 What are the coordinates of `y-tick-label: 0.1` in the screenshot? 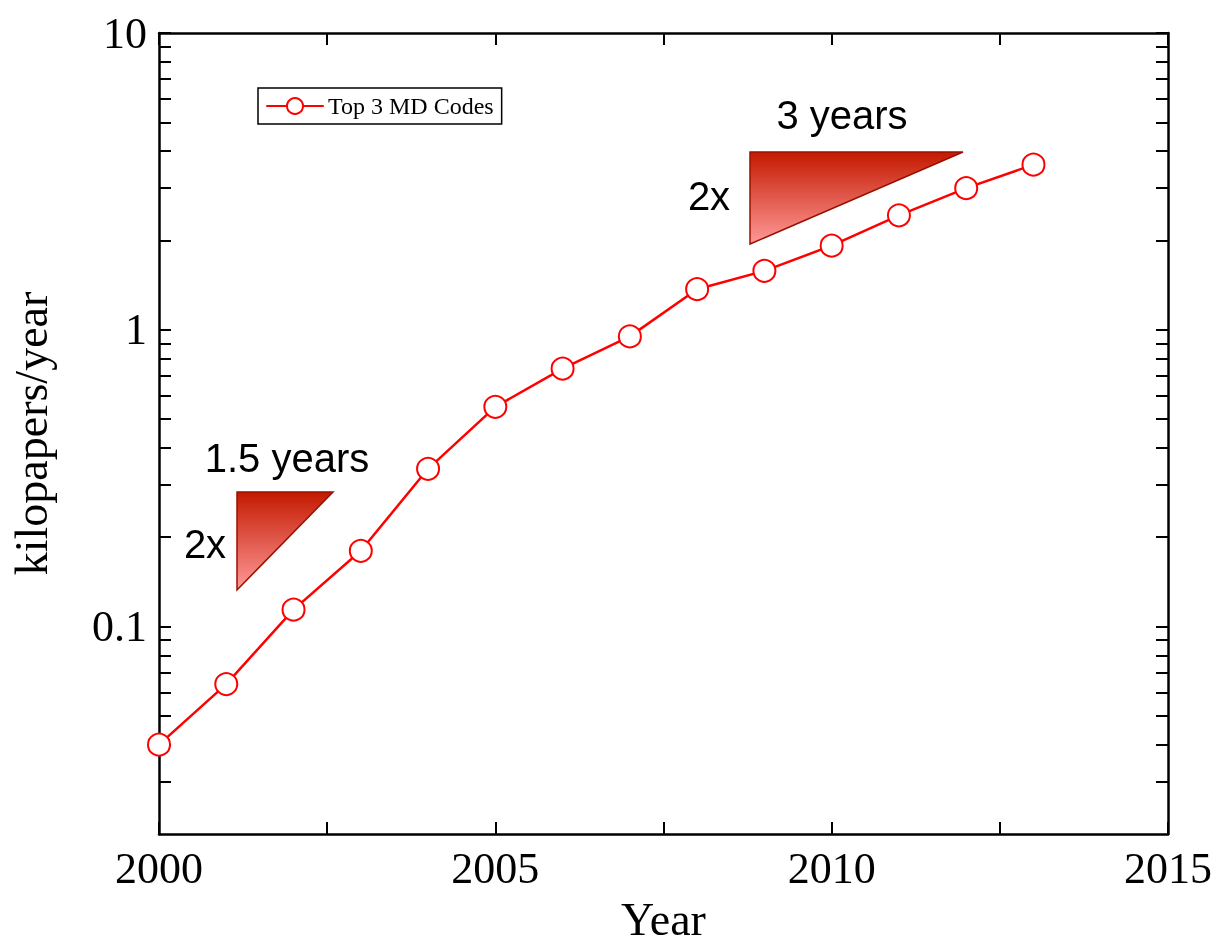 It's located at (119, 627).